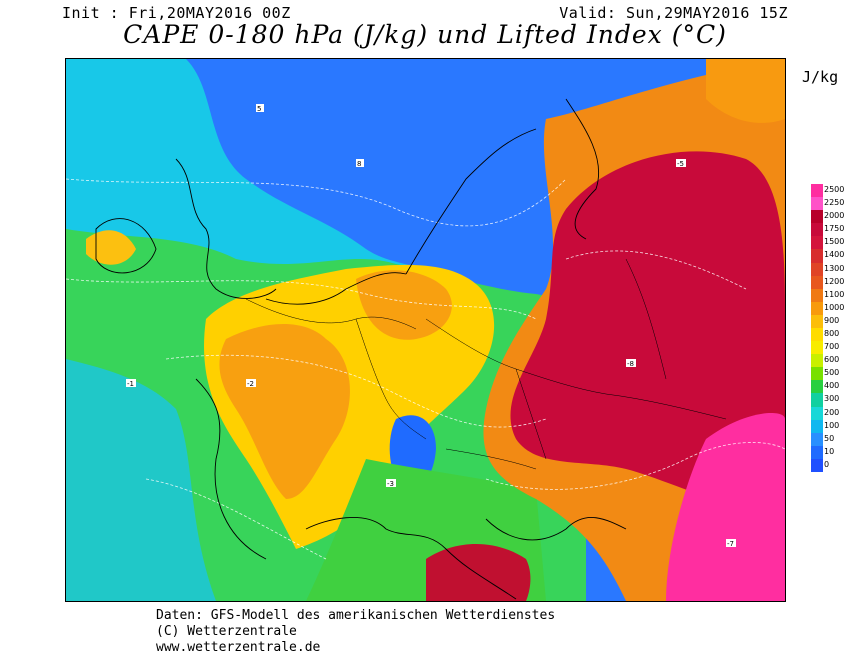 The height and width of the screenshot is (657, 850). I want to click on svg-text: -5, so click(680, 164).